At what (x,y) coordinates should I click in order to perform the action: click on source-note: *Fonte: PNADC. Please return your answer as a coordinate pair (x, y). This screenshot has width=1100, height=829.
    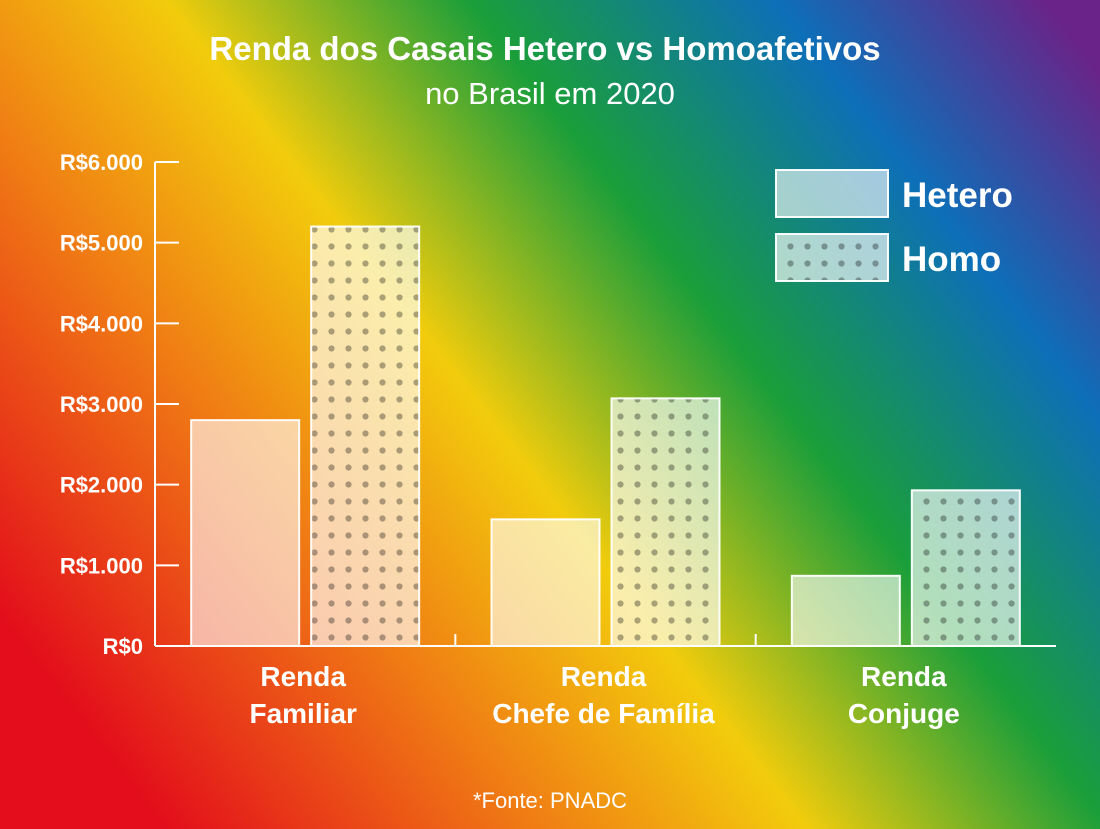
    Looking at the image, I should click on (550, 800).